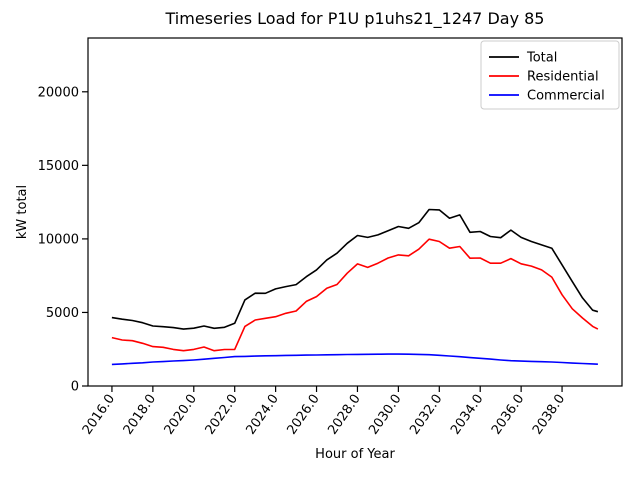 This screenshot has height=480, width=640. I want to click on x-tick-label: 2018.0, so click(140, 415).